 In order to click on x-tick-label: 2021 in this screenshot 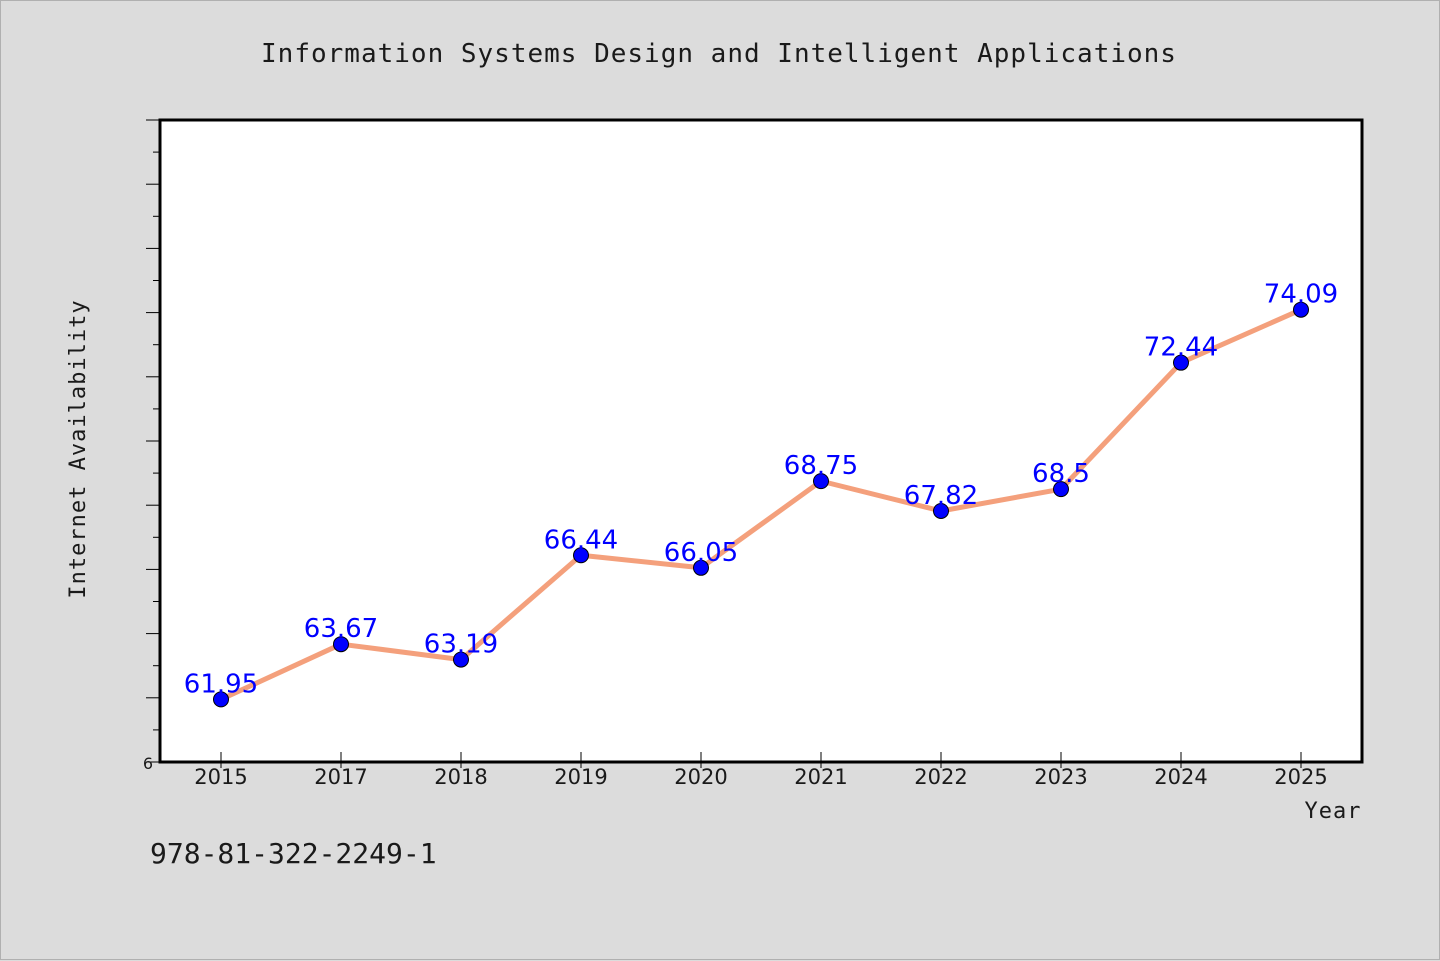, I will do `click(820, 777)`.